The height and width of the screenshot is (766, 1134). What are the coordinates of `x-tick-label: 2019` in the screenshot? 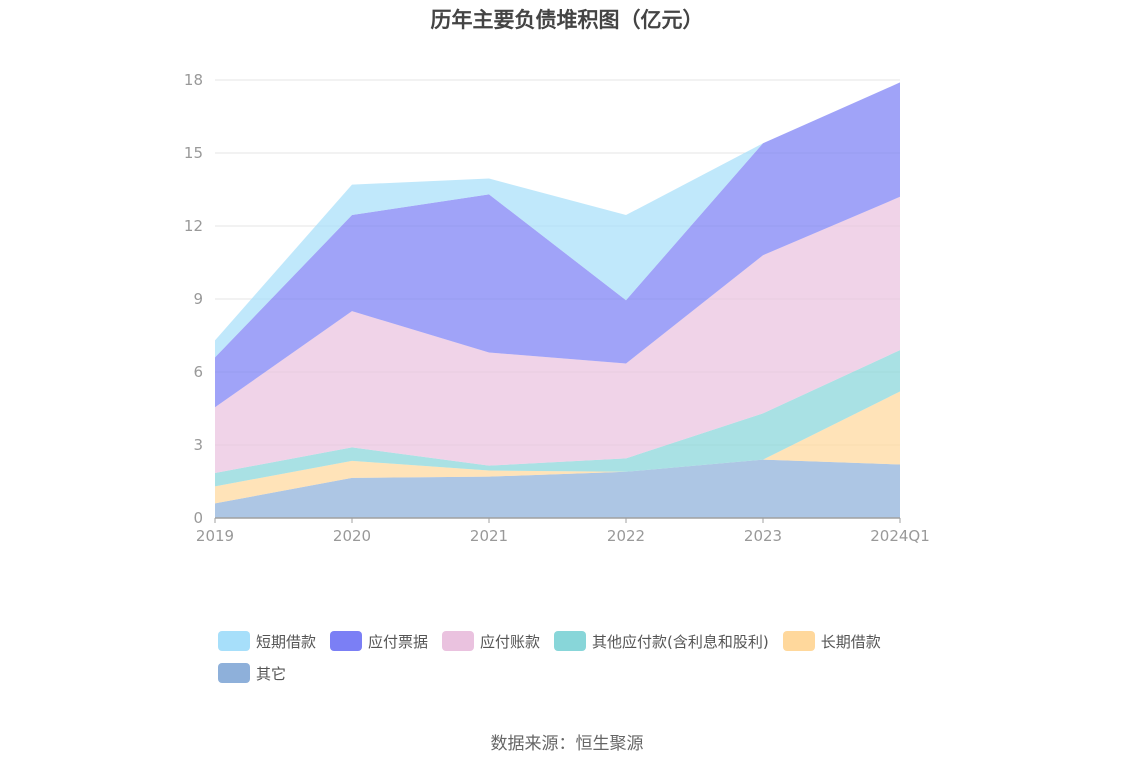 It's located at (215, 536).